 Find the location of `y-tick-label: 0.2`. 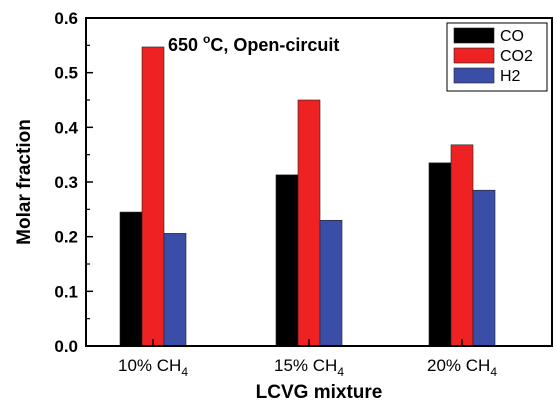

y-tick-label: 0.2 is located at coordinates (66, 237).